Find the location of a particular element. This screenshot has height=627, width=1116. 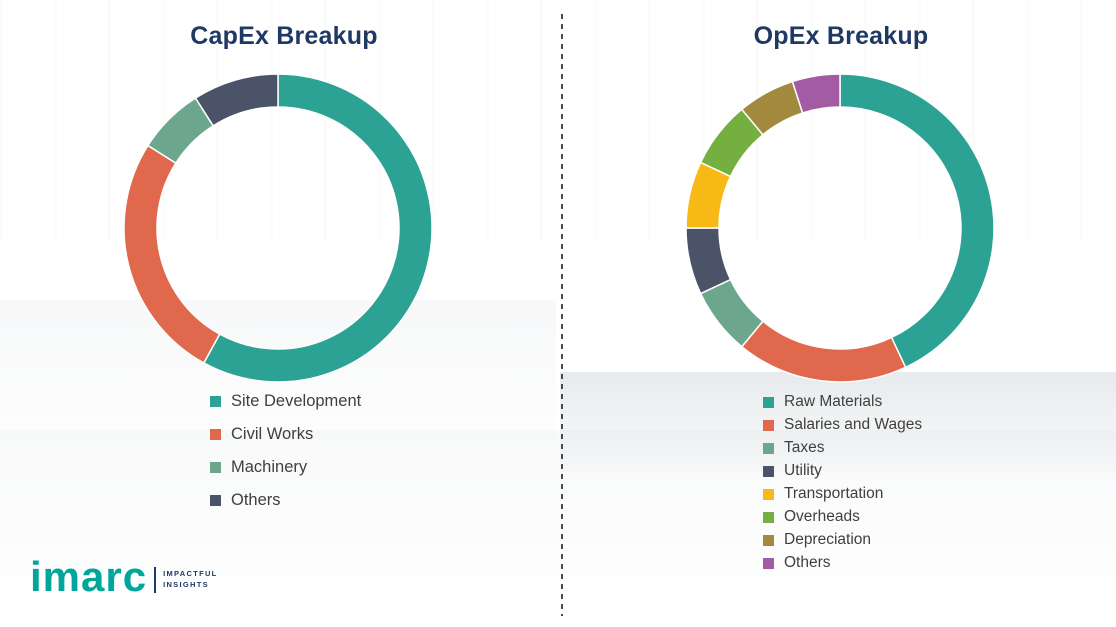

opex-donut-chart is located at coordinates (840, 228).